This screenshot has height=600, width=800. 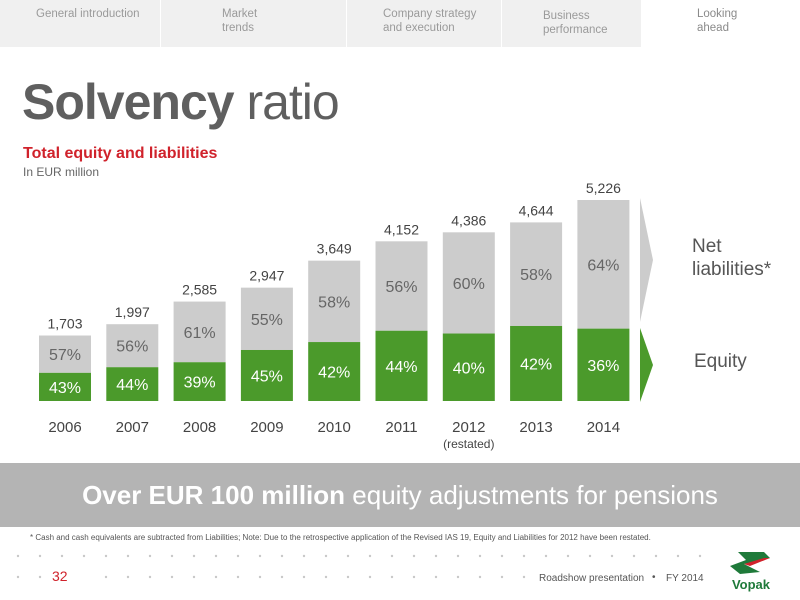 I want to click on total-label-2007: 1,997, so click(x=132, y=312).